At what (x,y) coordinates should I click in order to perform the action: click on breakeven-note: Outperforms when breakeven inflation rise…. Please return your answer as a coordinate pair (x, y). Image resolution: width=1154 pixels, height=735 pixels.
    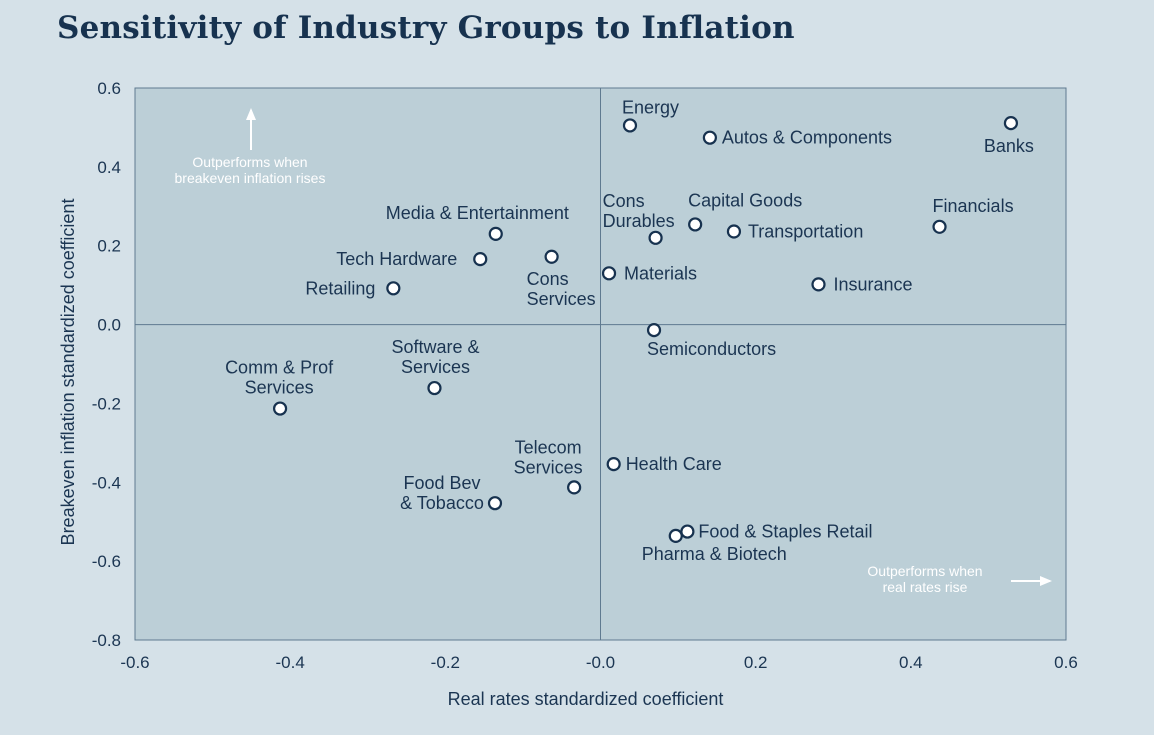
    Looking at the image, I should click on (250, 170).